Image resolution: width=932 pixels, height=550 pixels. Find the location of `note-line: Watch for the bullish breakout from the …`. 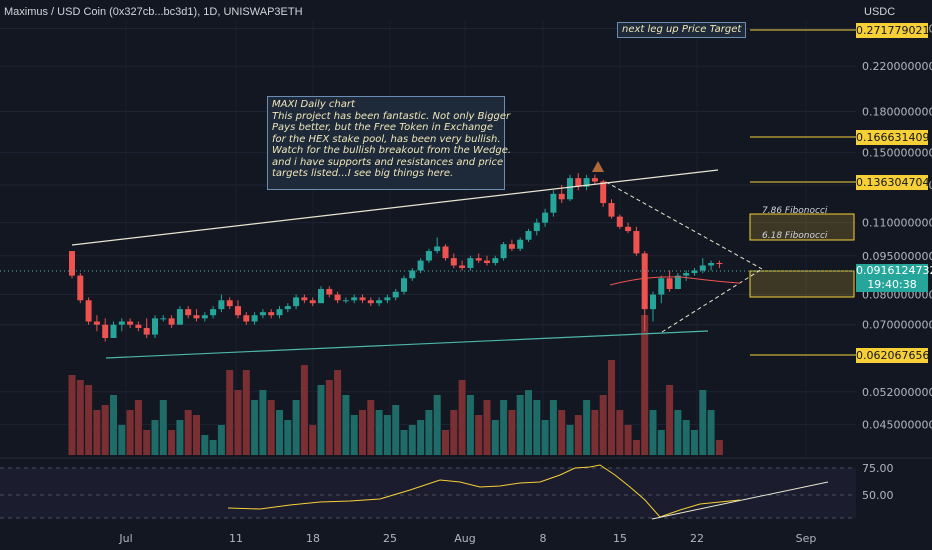

note-line: Watch for the bullish breakout from the … is located at coordinates (392, 150).